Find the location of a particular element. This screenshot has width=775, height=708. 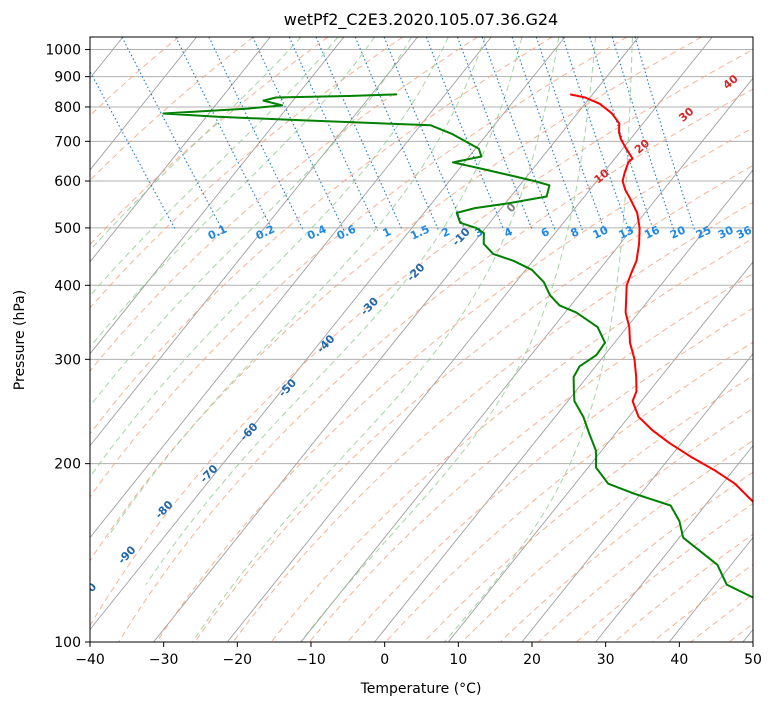

x-tick-label: 30 is located at coordinates (606, 660).